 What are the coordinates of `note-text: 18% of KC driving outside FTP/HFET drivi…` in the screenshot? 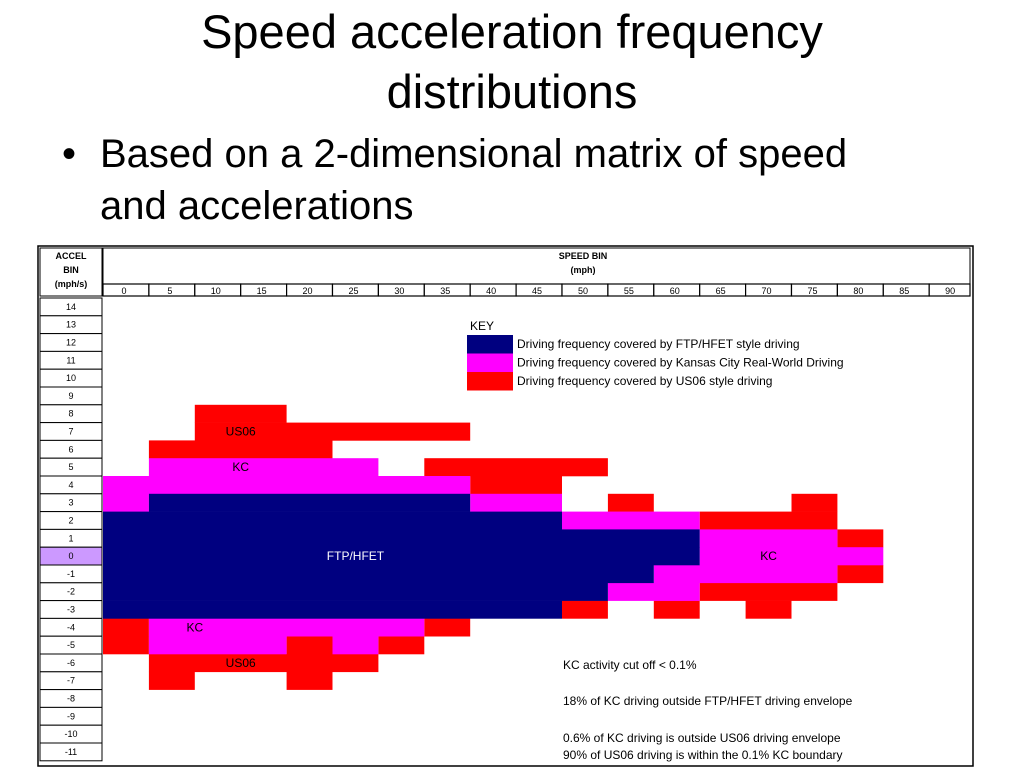 It's located at (708, 701).